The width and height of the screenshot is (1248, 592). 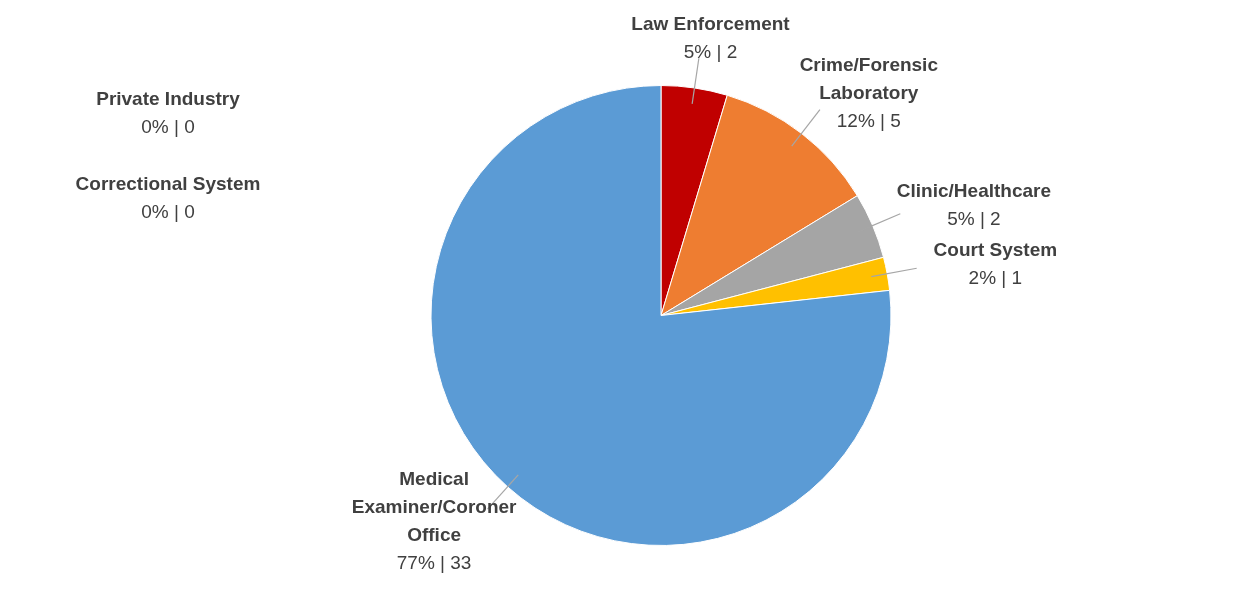 I want to click on slice-label: Clinic/Healthcare, so click(x=973, y=191).